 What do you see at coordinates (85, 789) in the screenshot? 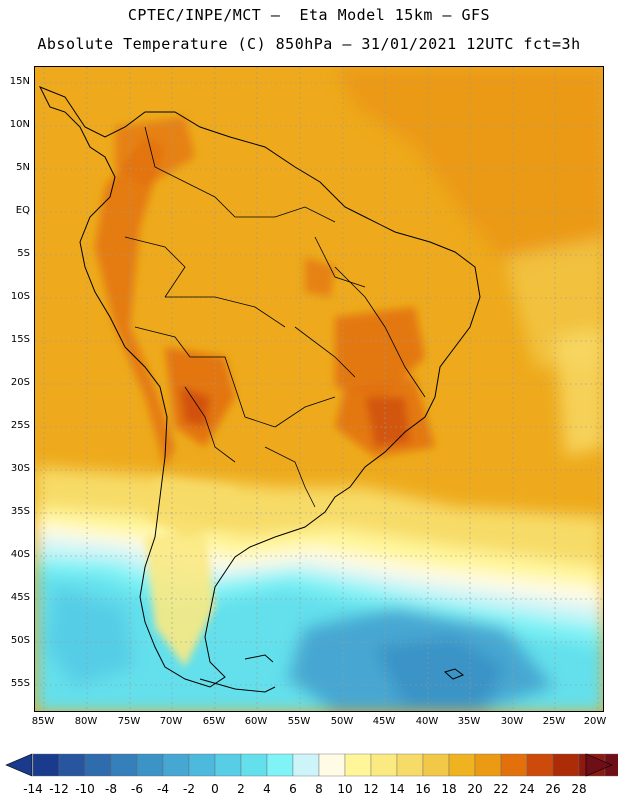
I see `colorbar-label: -10` at bounding box center [85, 789].